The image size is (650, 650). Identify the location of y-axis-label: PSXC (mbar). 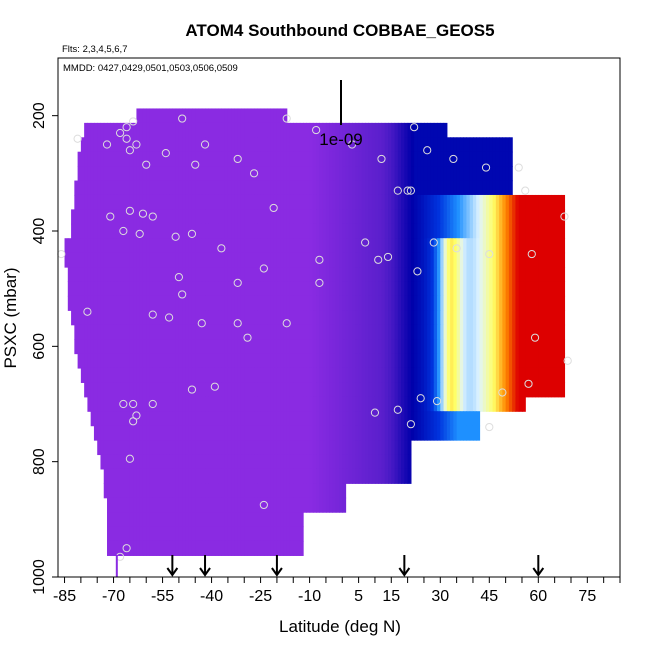
(10, 317).